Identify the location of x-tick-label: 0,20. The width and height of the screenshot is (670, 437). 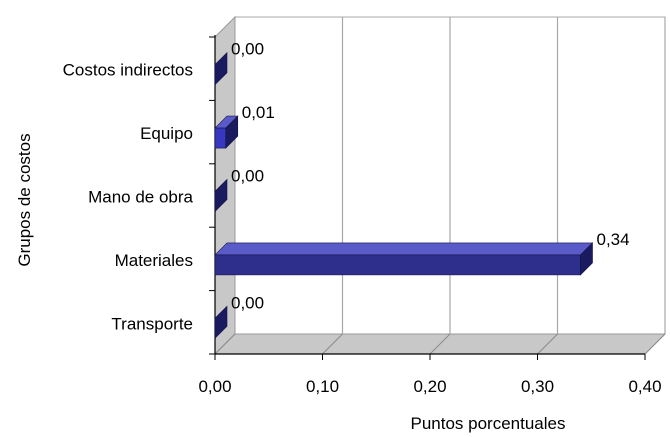
(429, 386).